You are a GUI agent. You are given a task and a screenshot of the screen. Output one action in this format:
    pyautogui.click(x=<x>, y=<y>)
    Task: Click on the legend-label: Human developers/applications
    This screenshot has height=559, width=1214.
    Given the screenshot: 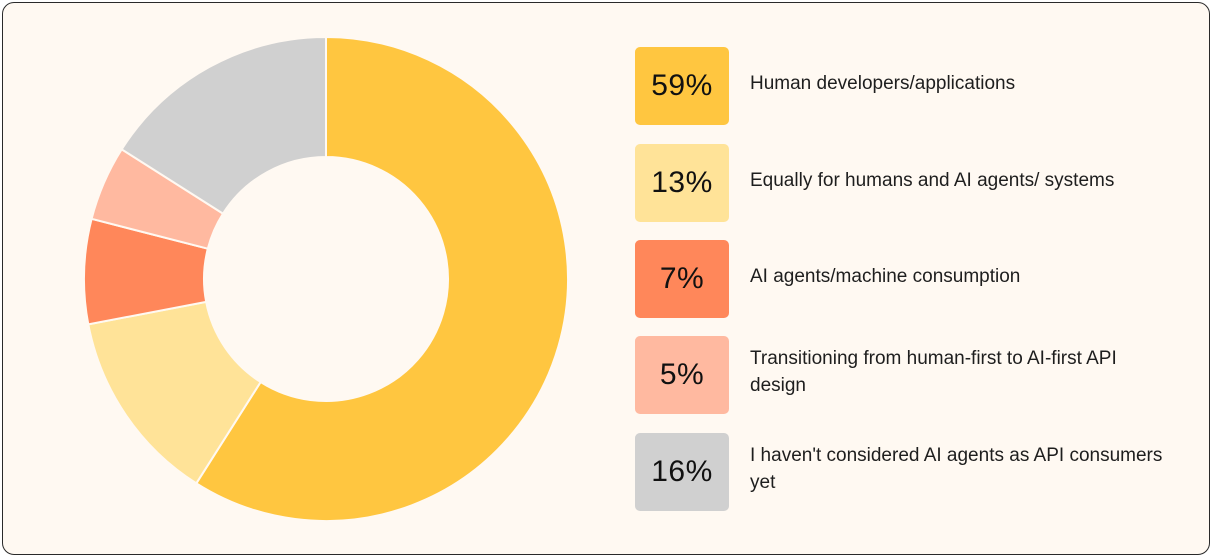 What is the action you would take?
    pyautogui.click(x=883, y=83)
    